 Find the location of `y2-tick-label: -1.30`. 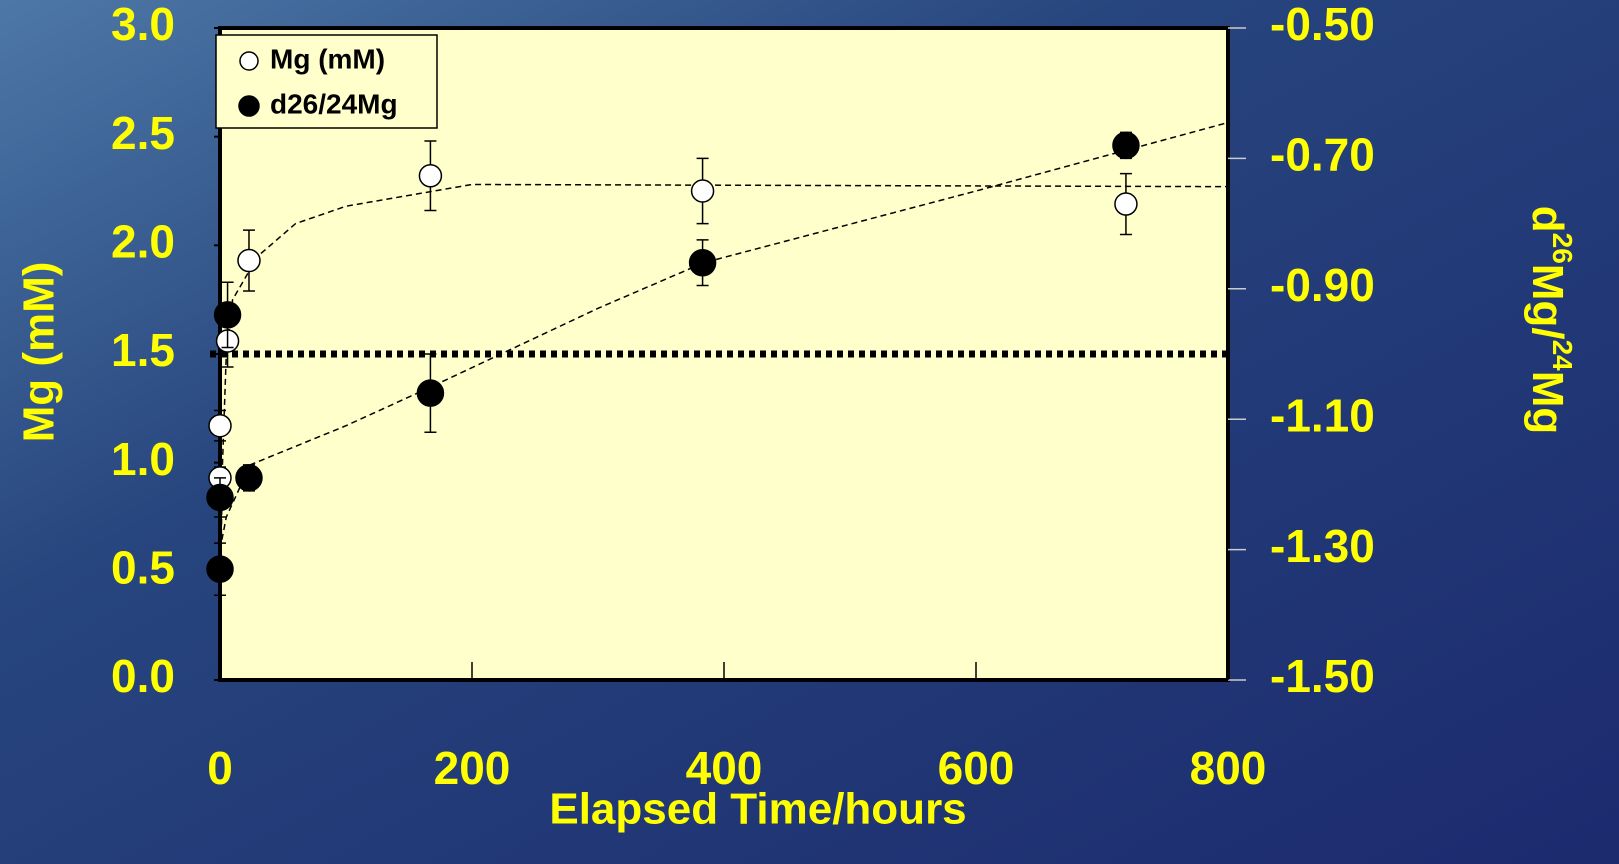

y2-tick-label: -1.30 is located at coordinates (1322, 546).